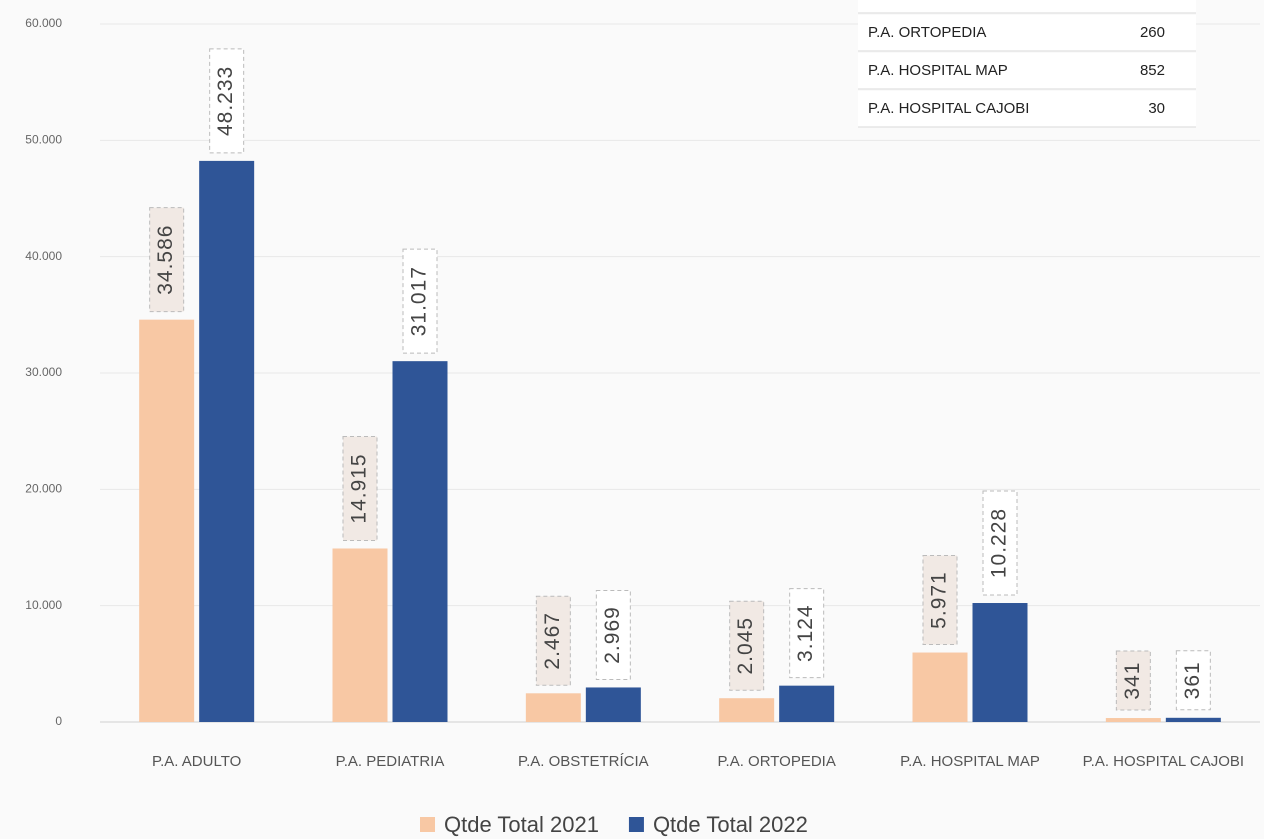 This screenshot has height=839, width=1264. Describe the element at coordinates (43, 372) in the screenshot. I see `y-tick-label: 30.000` at that location.